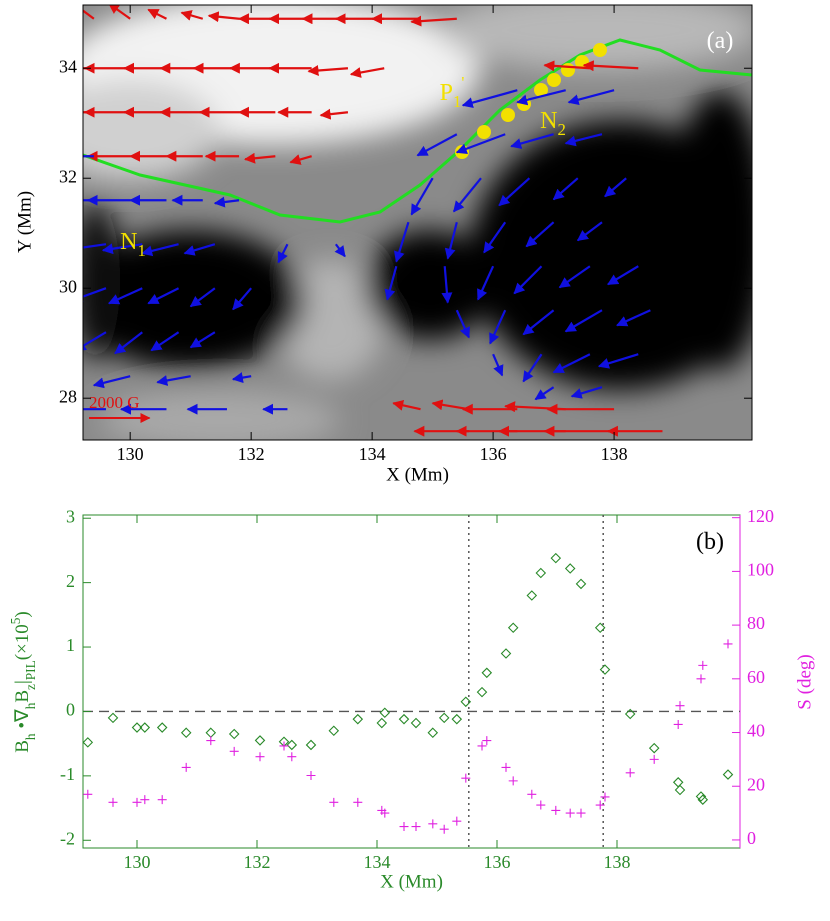 This screenshot has width=830, height=921. Describe the element at coordinates (462, 82) in the screenshot. I see `label-part: '` at that location.